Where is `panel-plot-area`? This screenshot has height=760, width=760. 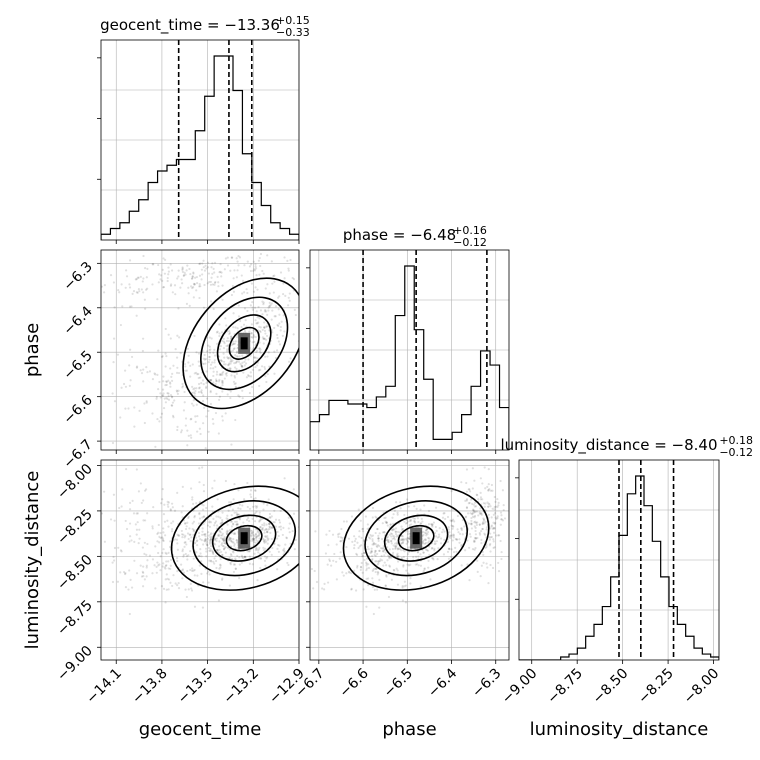 panel-plot-area is located at coordinates (409, 350).